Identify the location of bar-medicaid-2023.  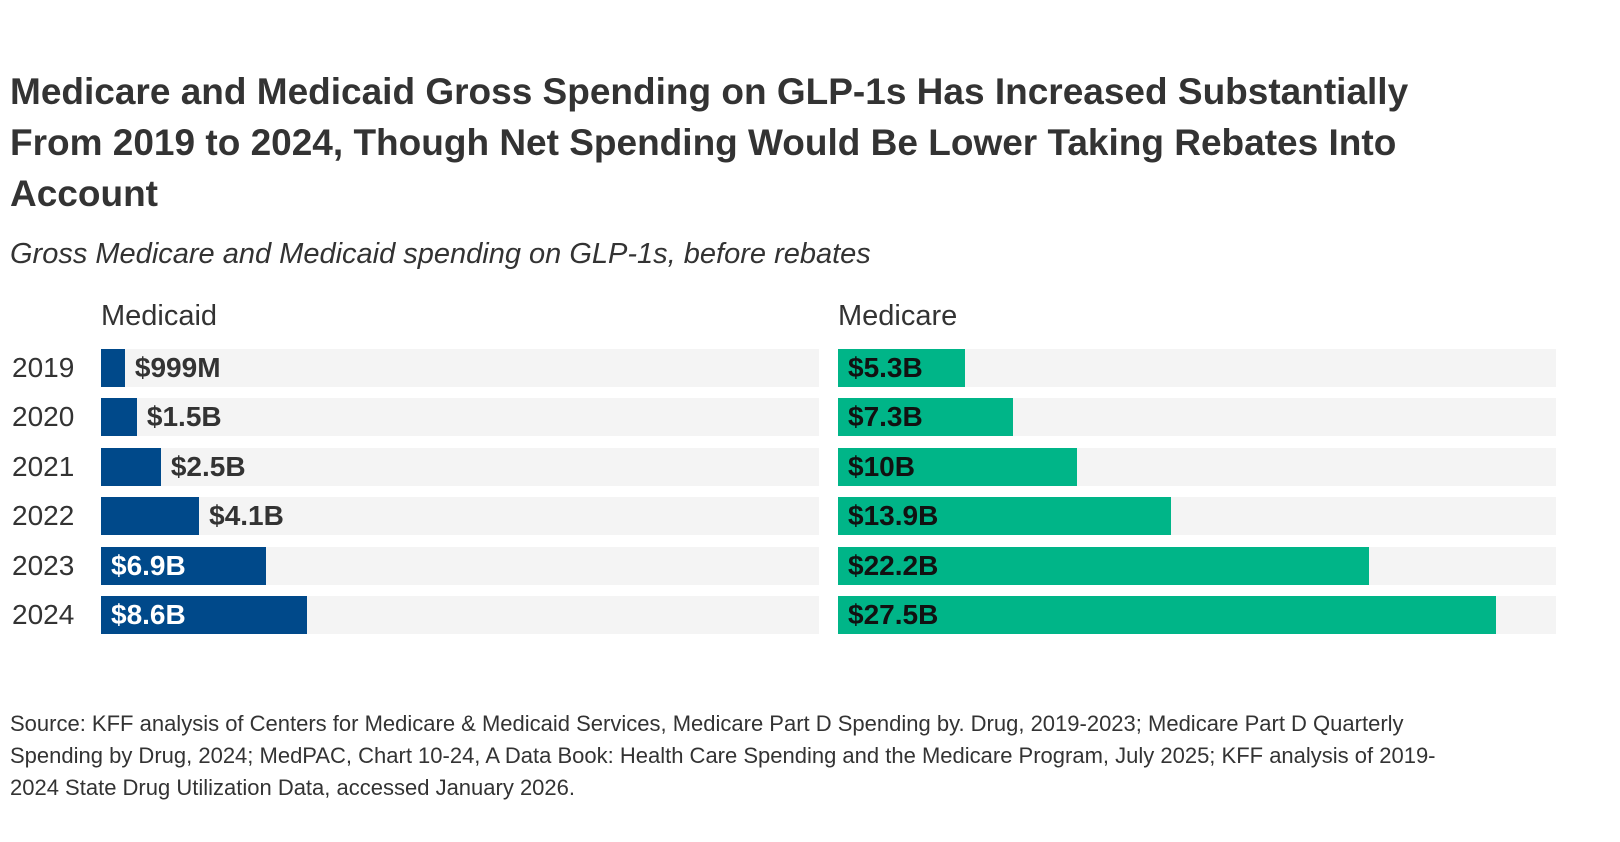
(184, 565).